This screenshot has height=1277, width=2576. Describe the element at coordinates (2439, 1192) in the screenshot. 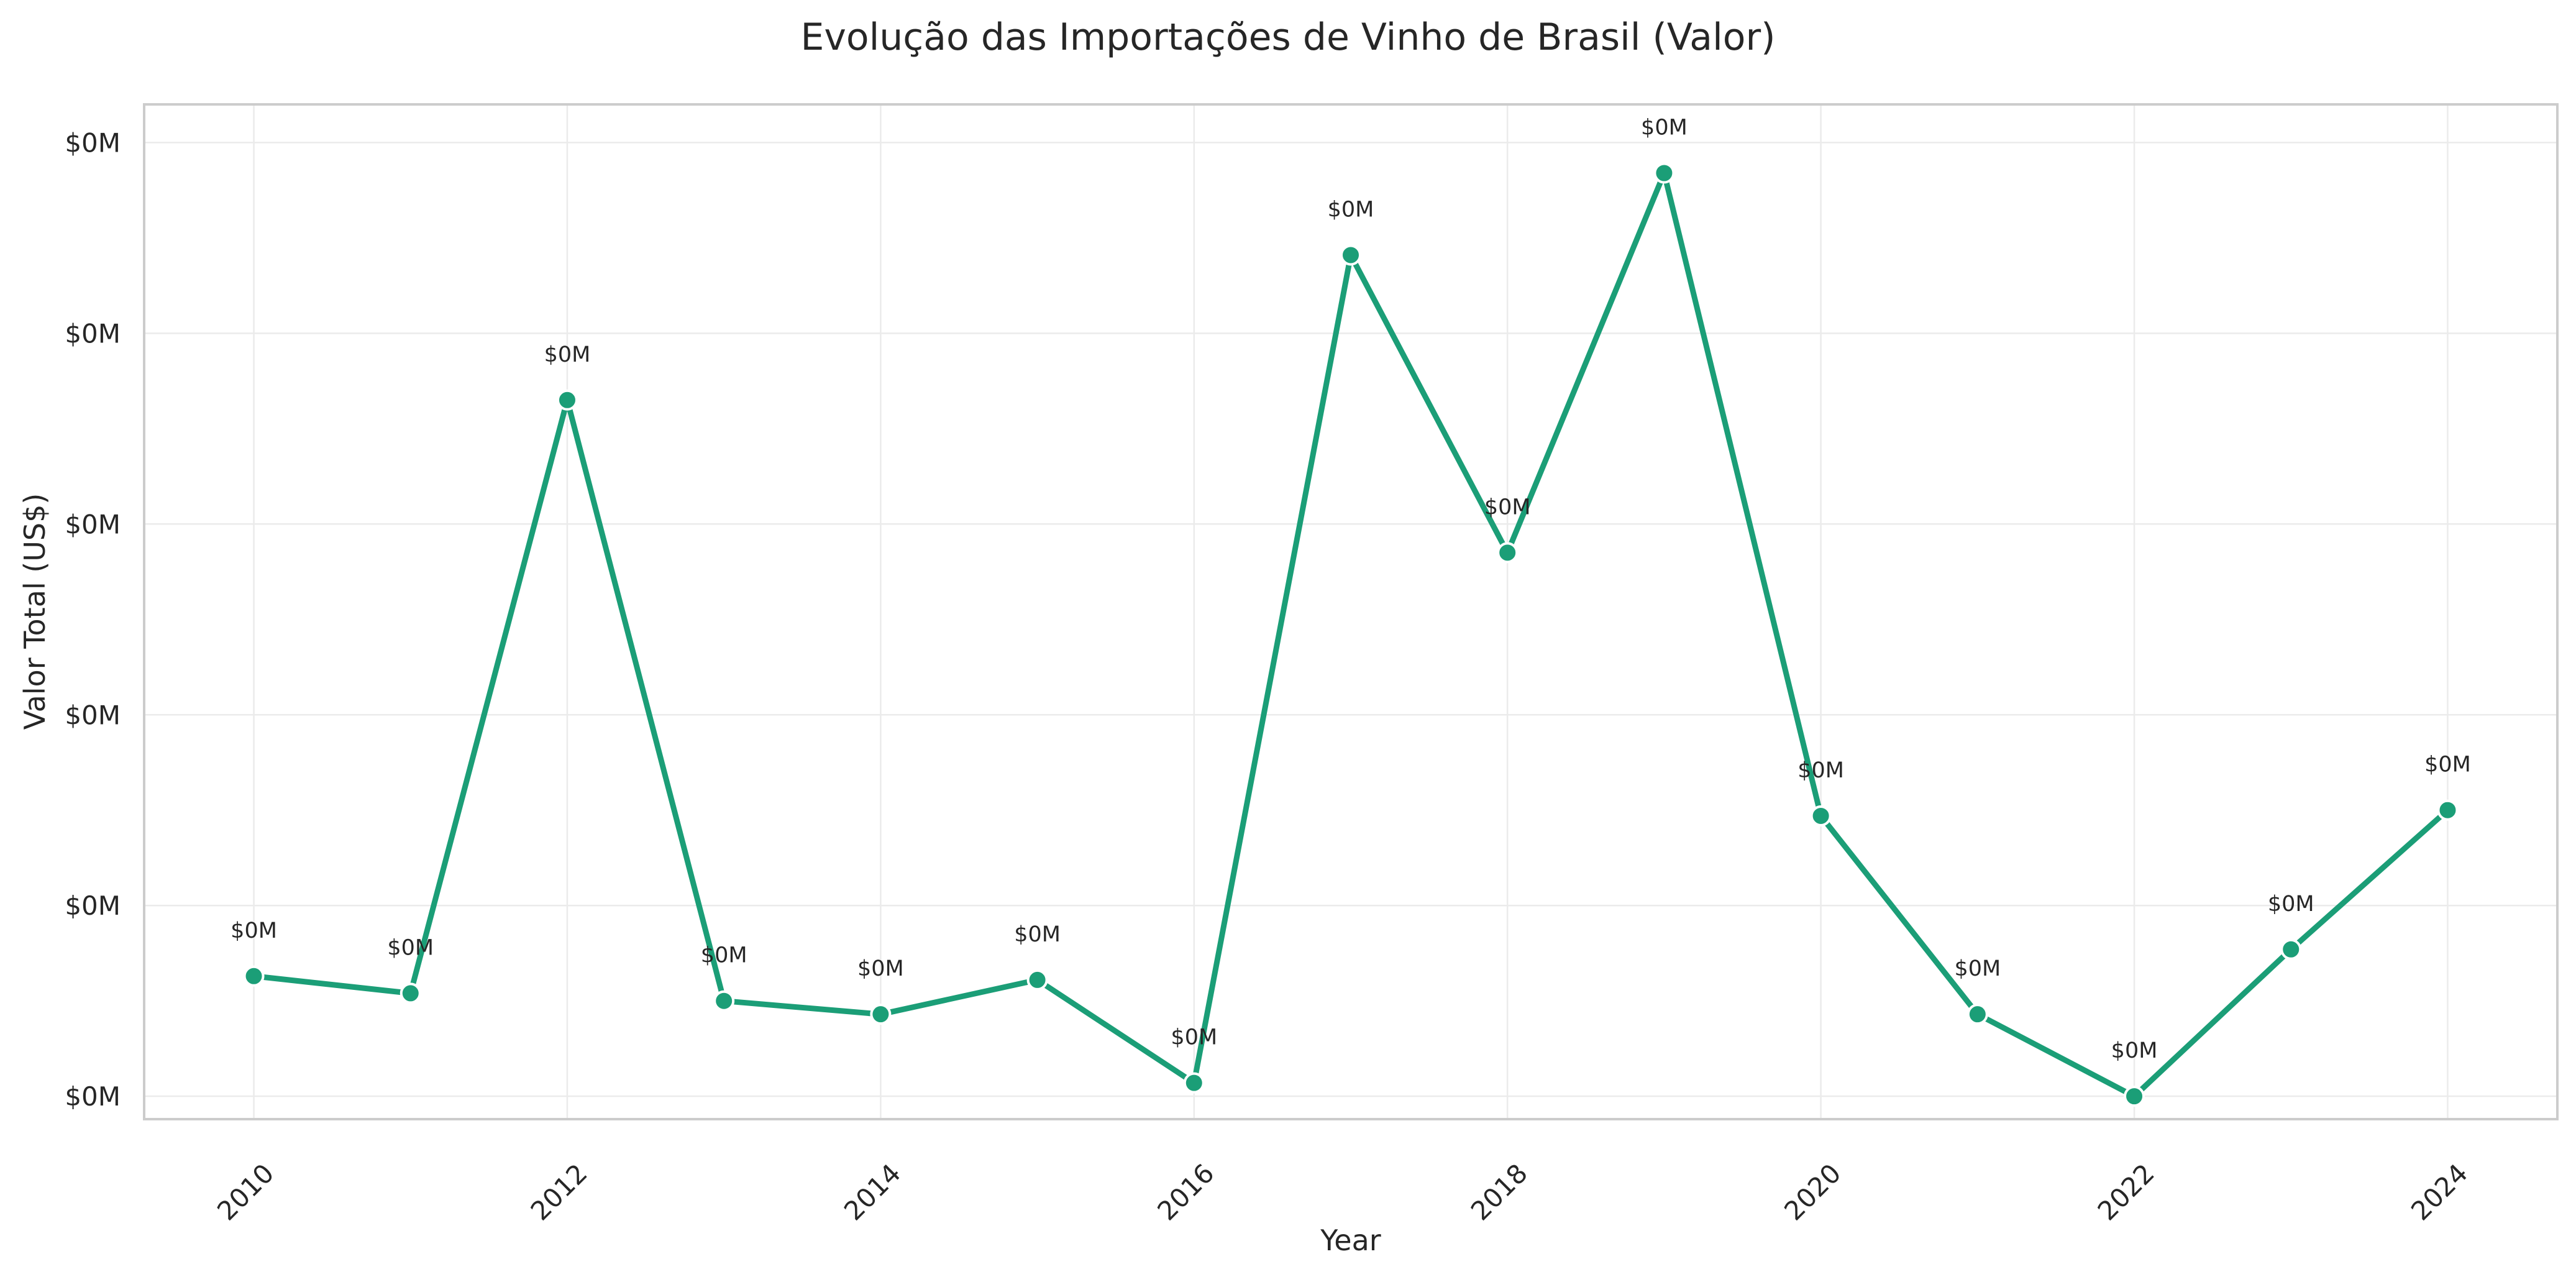

I see `x-tick-label: 2024` at that location.